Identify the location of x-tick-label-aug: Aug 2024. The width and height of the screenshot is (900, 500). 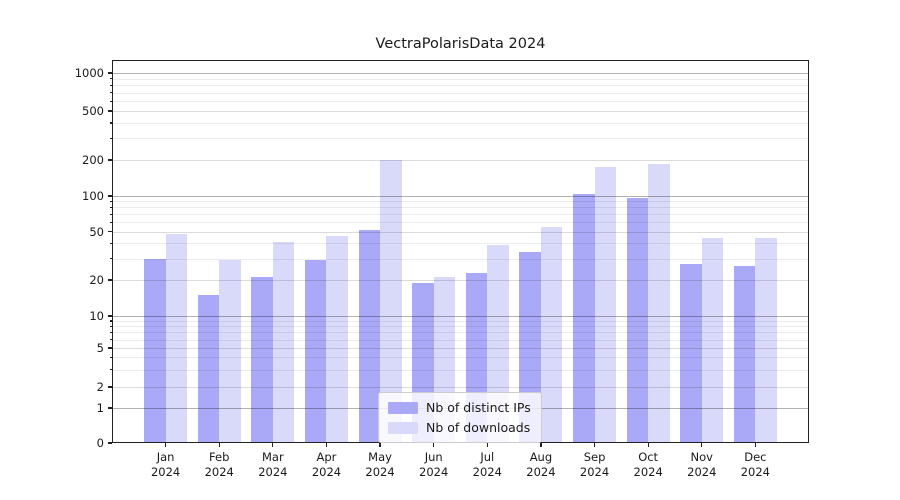
(541, 464).